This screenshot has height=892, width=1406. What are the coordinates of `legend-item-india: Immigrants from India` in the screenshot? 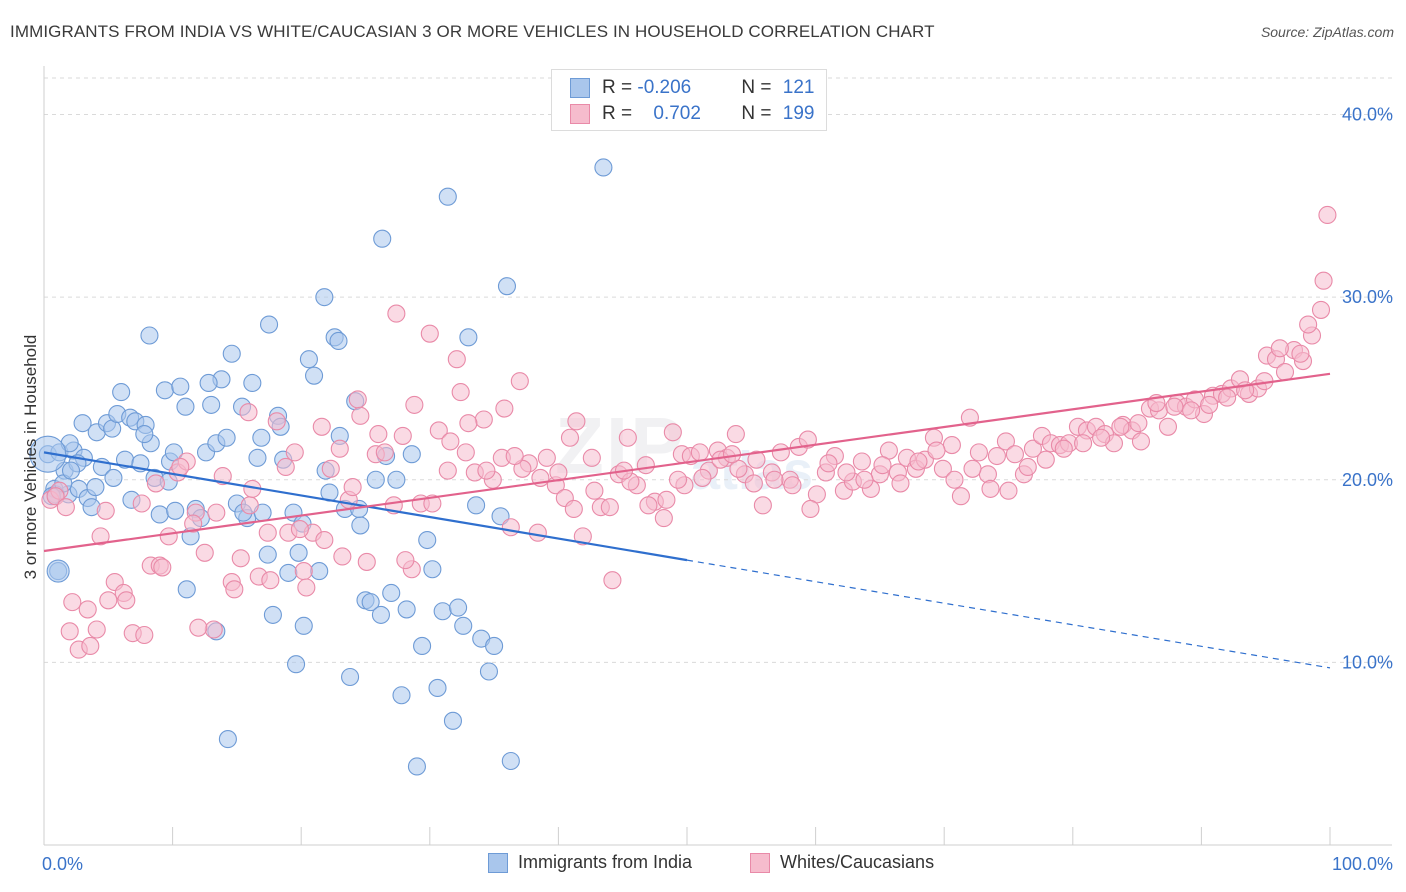 It's located at (590, 862).